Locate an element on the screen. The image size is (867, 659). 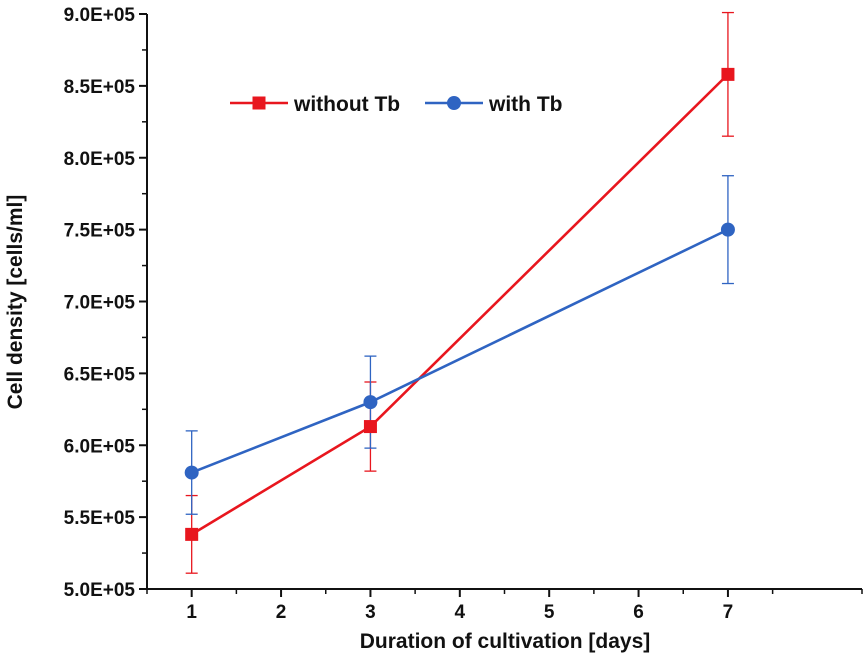
y-tick-label: 7.5E+05 is located at coordinates (100, 231).